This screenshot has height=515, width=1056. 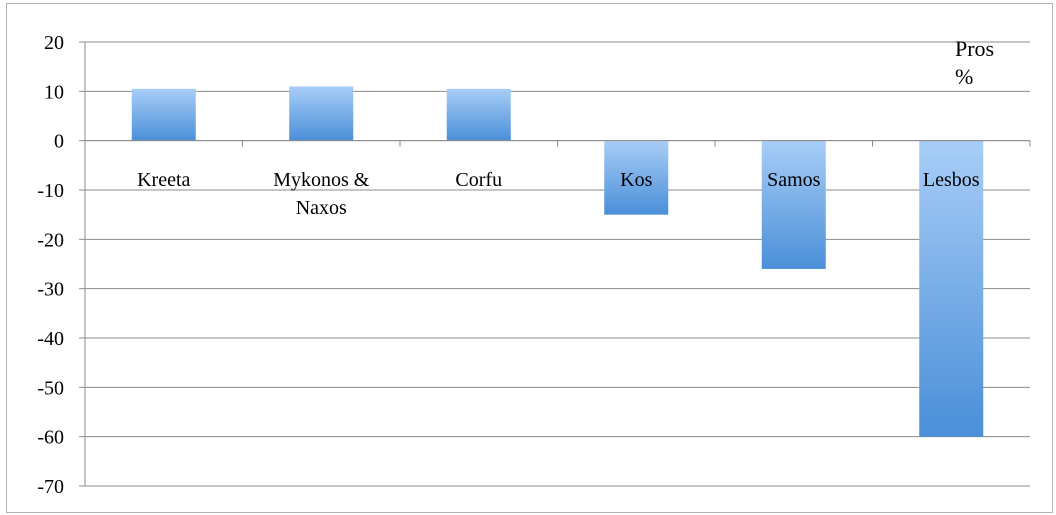 I want to click on y-tick-label: -10, so click(x=50, y=191).